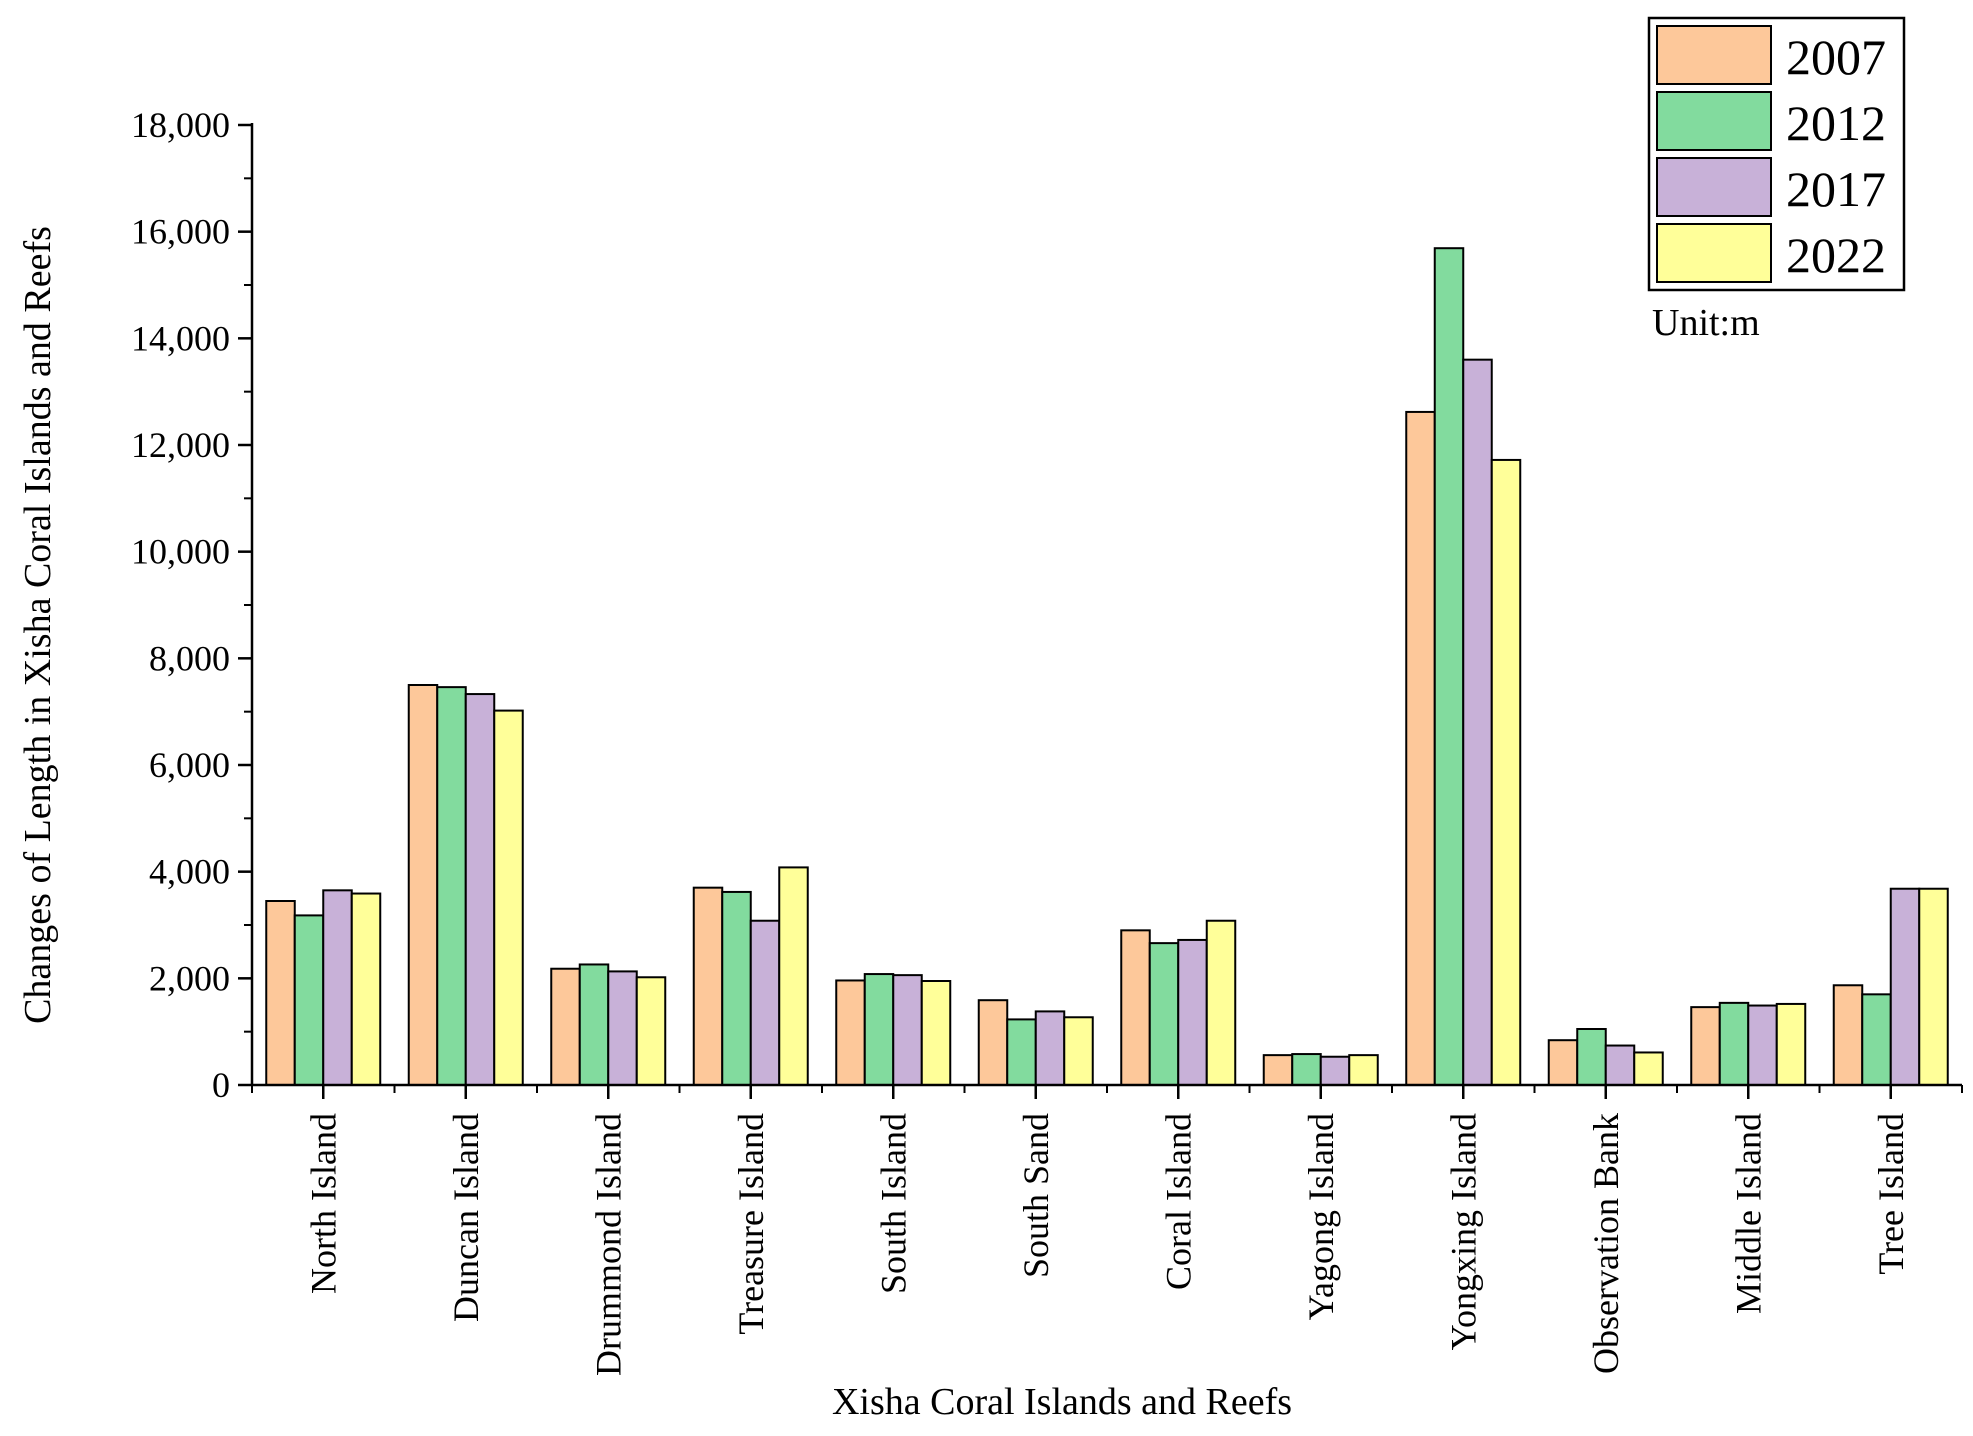 The width and height of the screenshot is (1973, 1436). I want to click on bar-2022-treasure-island, so click(793, 976).